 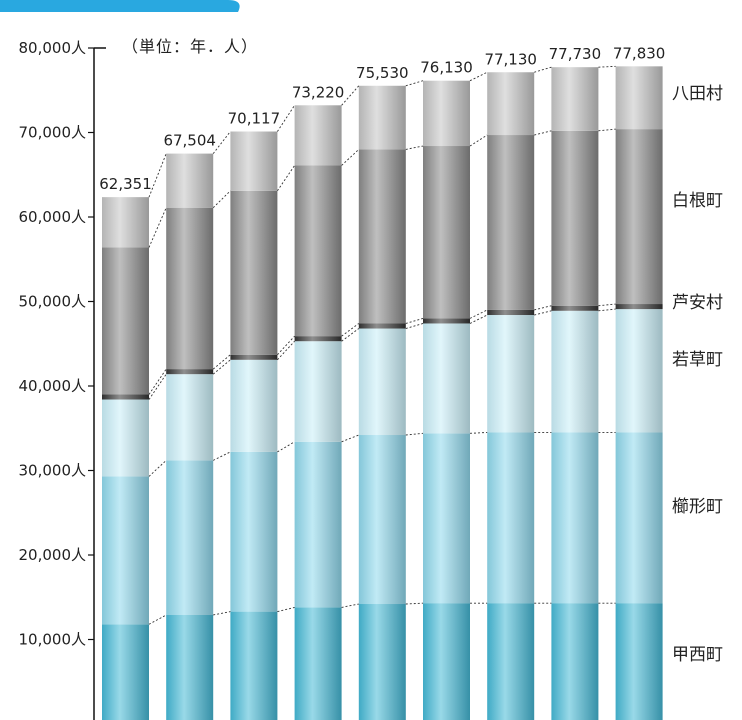 I want to click on bar-total-label: 73,220, so click(x=318, y=92).